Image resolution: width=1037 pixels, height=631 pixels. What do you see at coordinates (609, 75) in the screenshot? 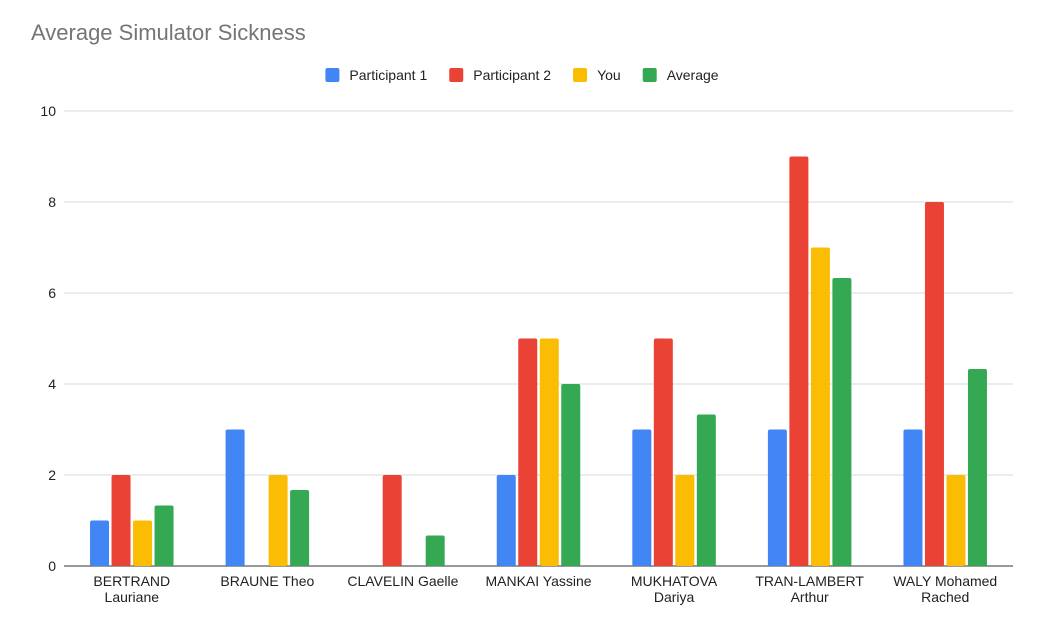
I see `legend-label: You` at bounding box center [609, 75].